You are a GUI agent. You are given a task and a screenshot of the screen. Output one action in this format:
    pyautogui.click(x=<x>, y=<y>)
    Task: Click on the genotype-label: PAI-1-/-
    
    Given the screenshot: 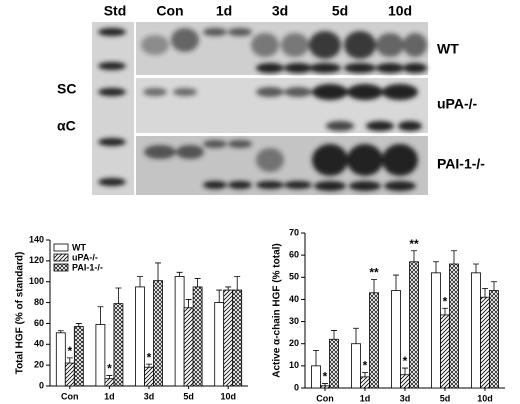 What is the action you would take?
    pyautogui.click(x=461, y=164)
    